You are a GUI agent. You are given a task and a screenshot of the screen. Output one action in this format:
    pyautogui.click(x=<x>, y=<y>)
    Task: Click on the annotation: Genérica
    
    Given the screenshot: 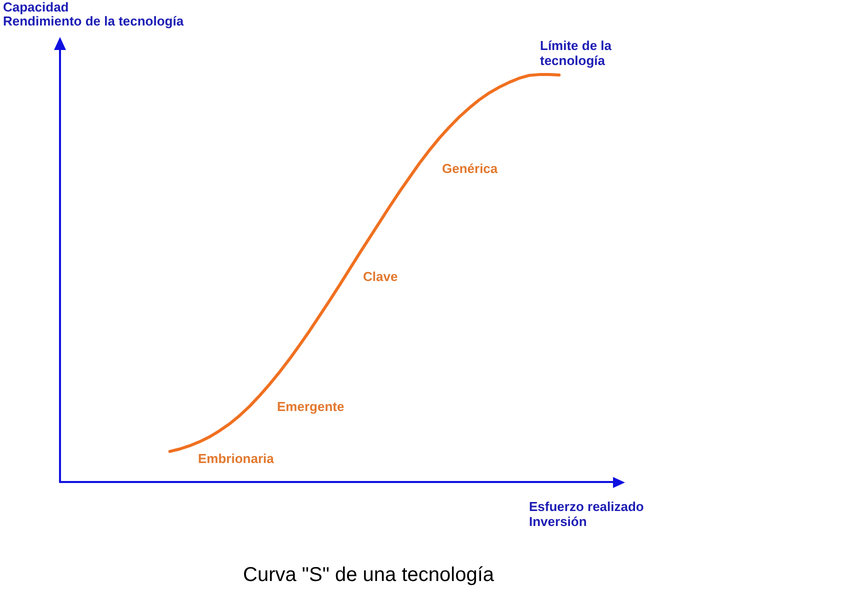 What is the action you would take?
    pyautogui.click(x=470, y=168)
    